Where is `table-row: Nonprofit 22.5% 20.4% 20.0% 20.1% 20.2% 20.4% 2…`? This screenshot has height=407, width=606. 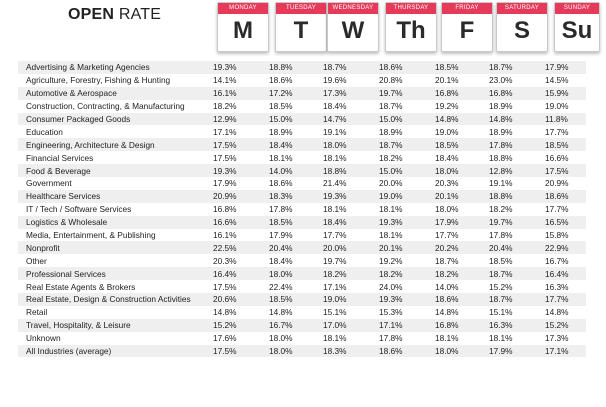 table-row: Nonprofit 22.5% 20.4% 20.0% 20.1% 20.2% 20.4% 2… is located at coordinates (302, 248).